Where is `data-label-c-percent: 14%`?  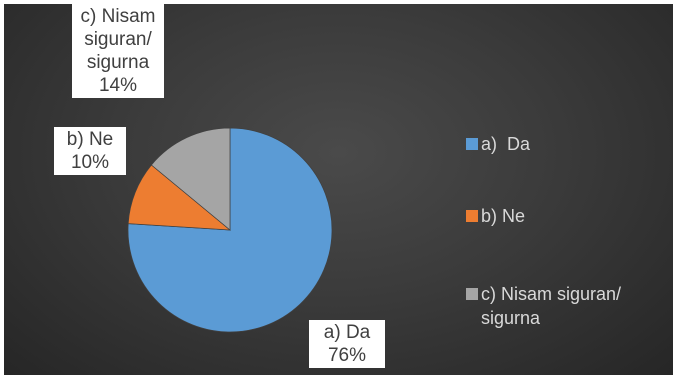
data-label-c-percent: 14% is located at coordinates (118, 85).